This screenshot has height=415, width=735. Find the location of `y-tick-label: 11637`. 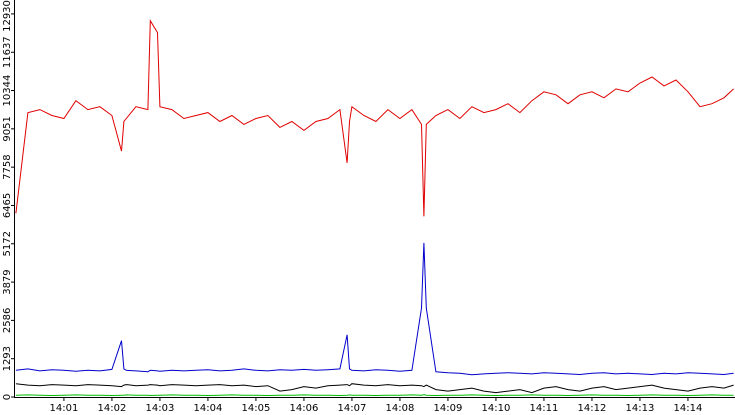

y-tick-label: 11637 is located at coordinates (7, 52).